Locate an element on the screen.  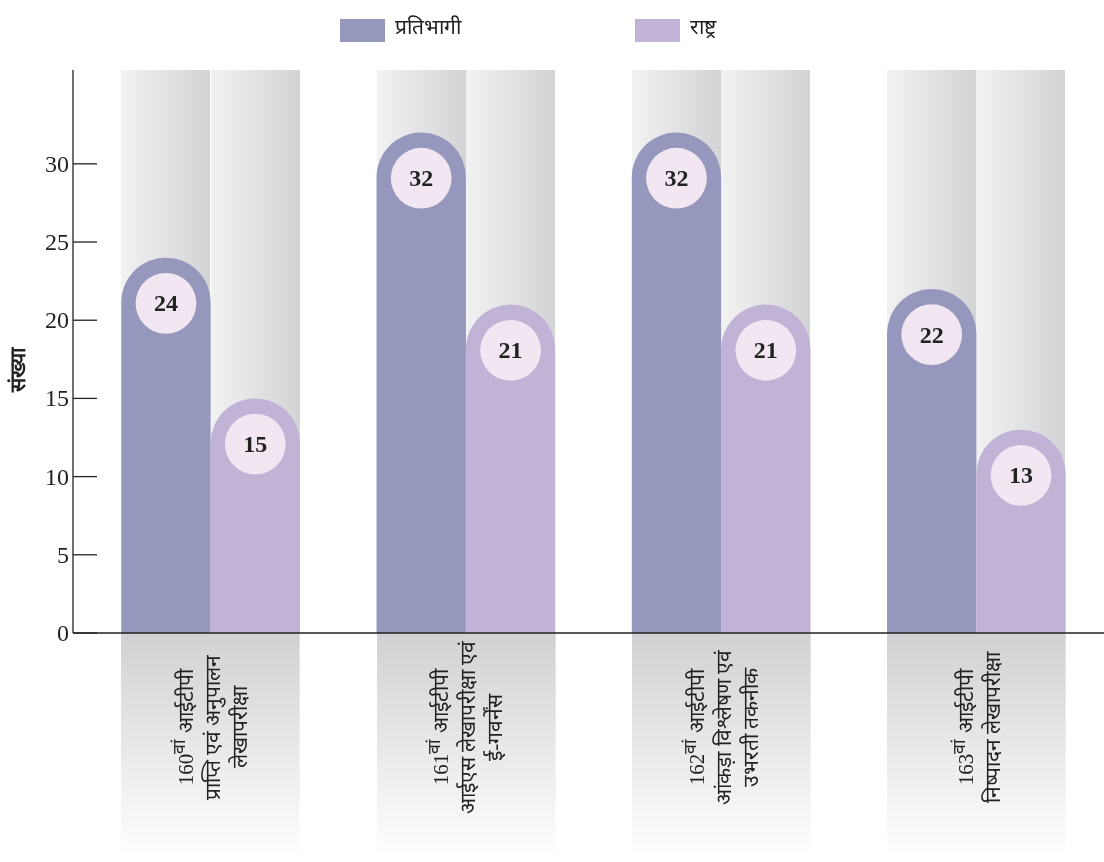
y-tick-label: 30 is located at coordinates (57, 163).